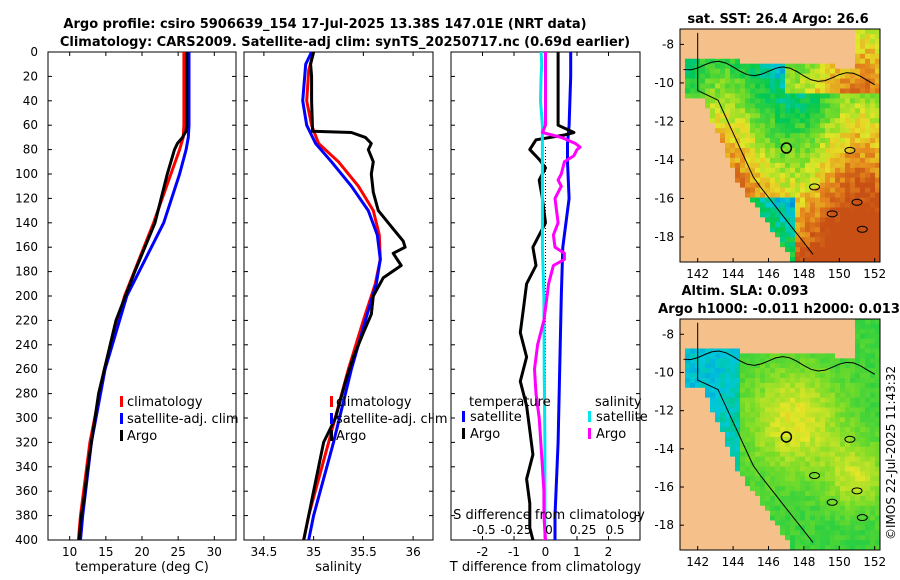  What do you see at coordinates (135, 296) in the screenshot?
I see `temperature-series-satellite-adj-clim` at bounding box center [135, 296].